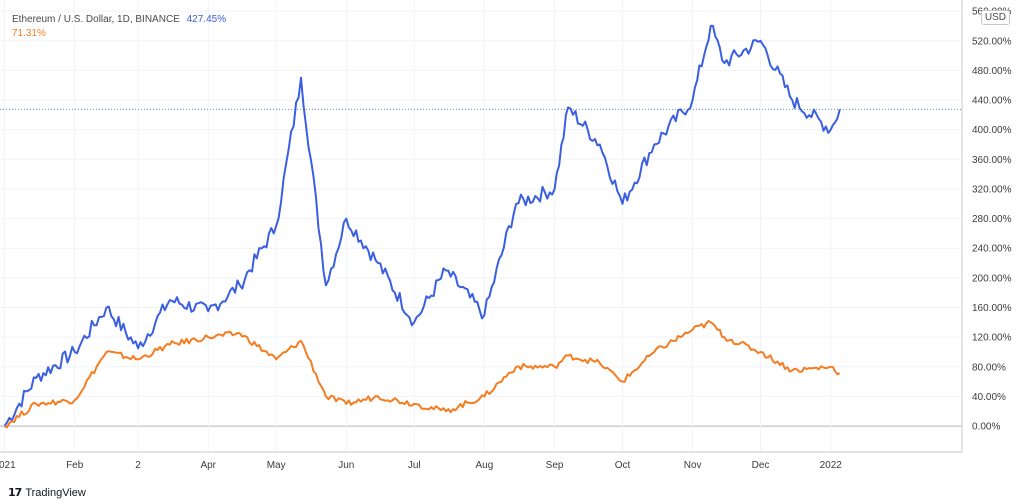 This screenshot has height=504, width=1024. What do you see at coordinates (992, 189) in the screenshot?
I see `y-tick-label: 320.00%` at bounding box center [992, 189].